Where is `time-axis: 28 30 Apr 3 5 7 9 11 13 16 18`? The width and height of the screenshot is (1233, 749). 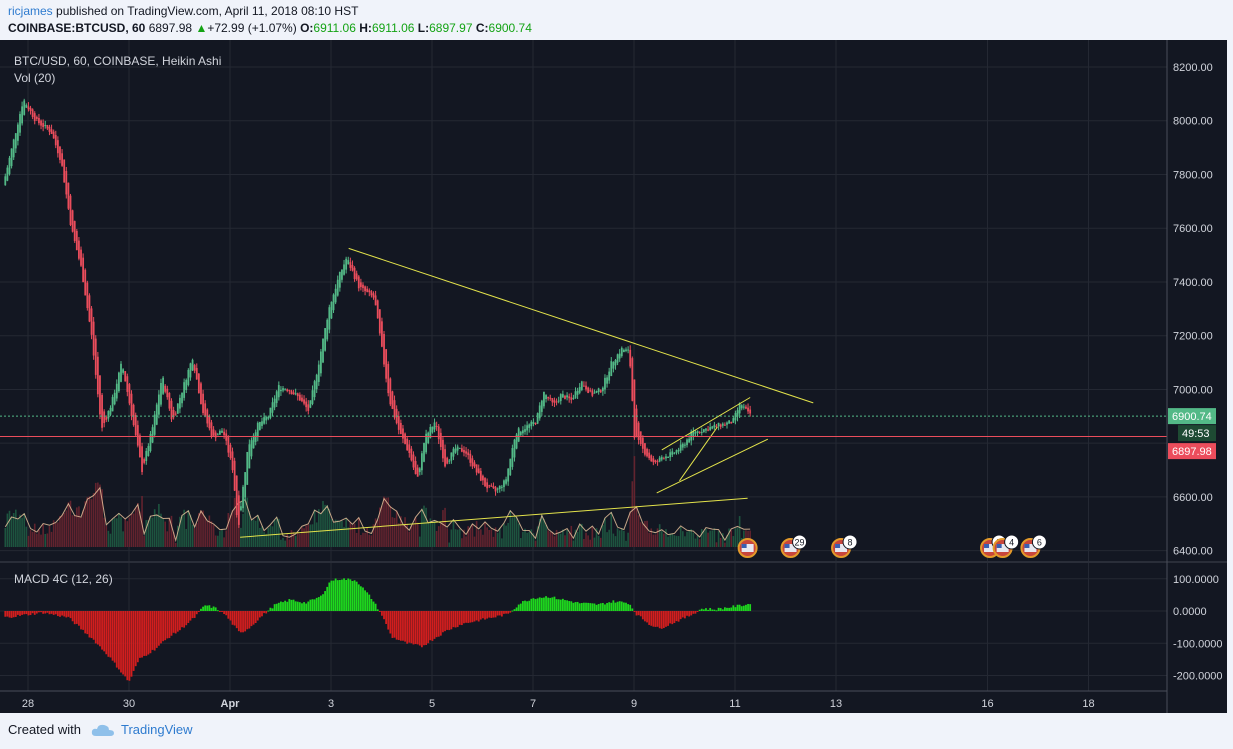 time-axis: 28 30 Apr 3 5 7 9 11 13 16 18 is located at coordinates (558, 704).